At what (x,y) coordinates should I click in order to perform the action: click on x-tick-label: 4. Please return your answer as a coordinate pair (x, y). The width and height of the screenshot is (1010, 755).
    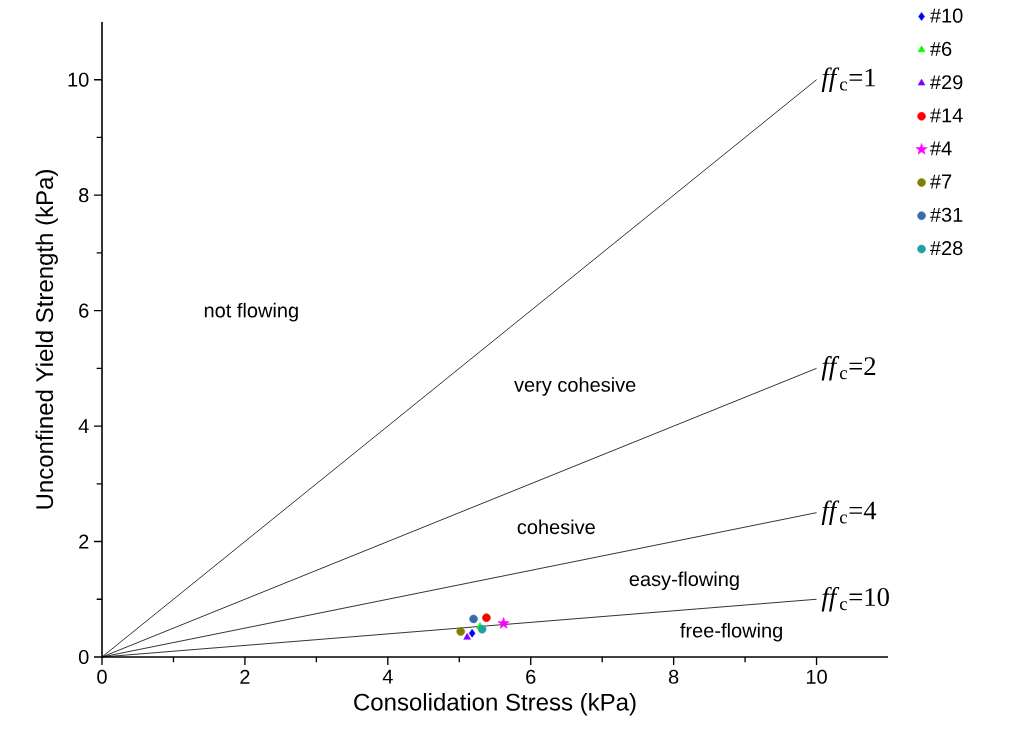
    Looking at the image, I should click on (387, 676).